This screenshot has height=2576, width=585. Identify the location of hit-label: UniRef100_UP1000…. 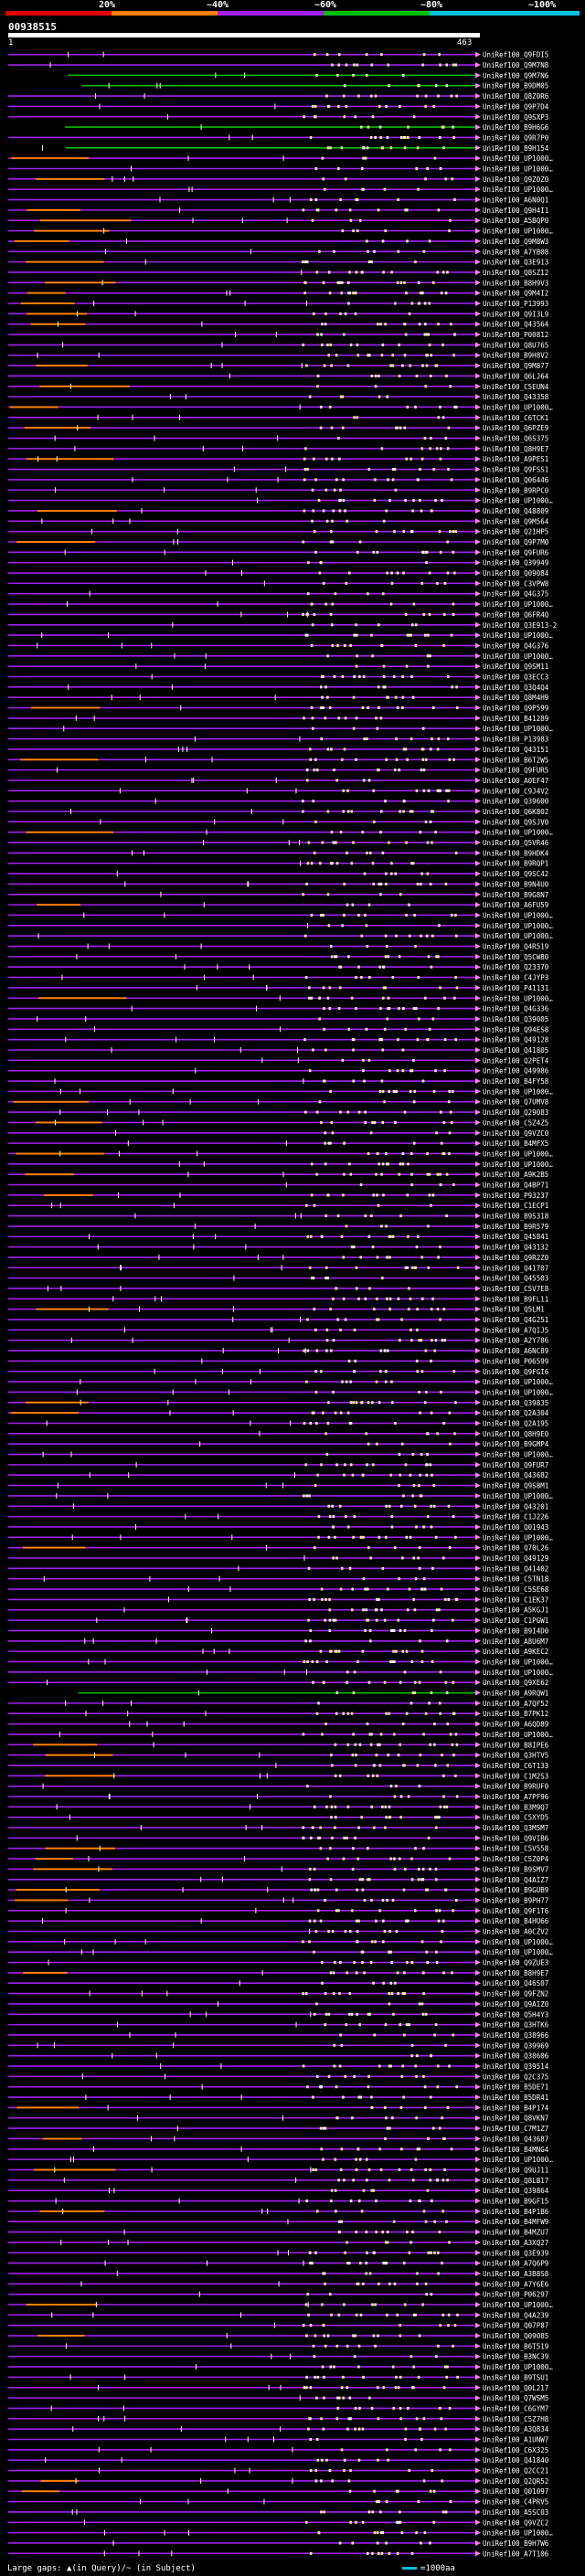
(518, 926).